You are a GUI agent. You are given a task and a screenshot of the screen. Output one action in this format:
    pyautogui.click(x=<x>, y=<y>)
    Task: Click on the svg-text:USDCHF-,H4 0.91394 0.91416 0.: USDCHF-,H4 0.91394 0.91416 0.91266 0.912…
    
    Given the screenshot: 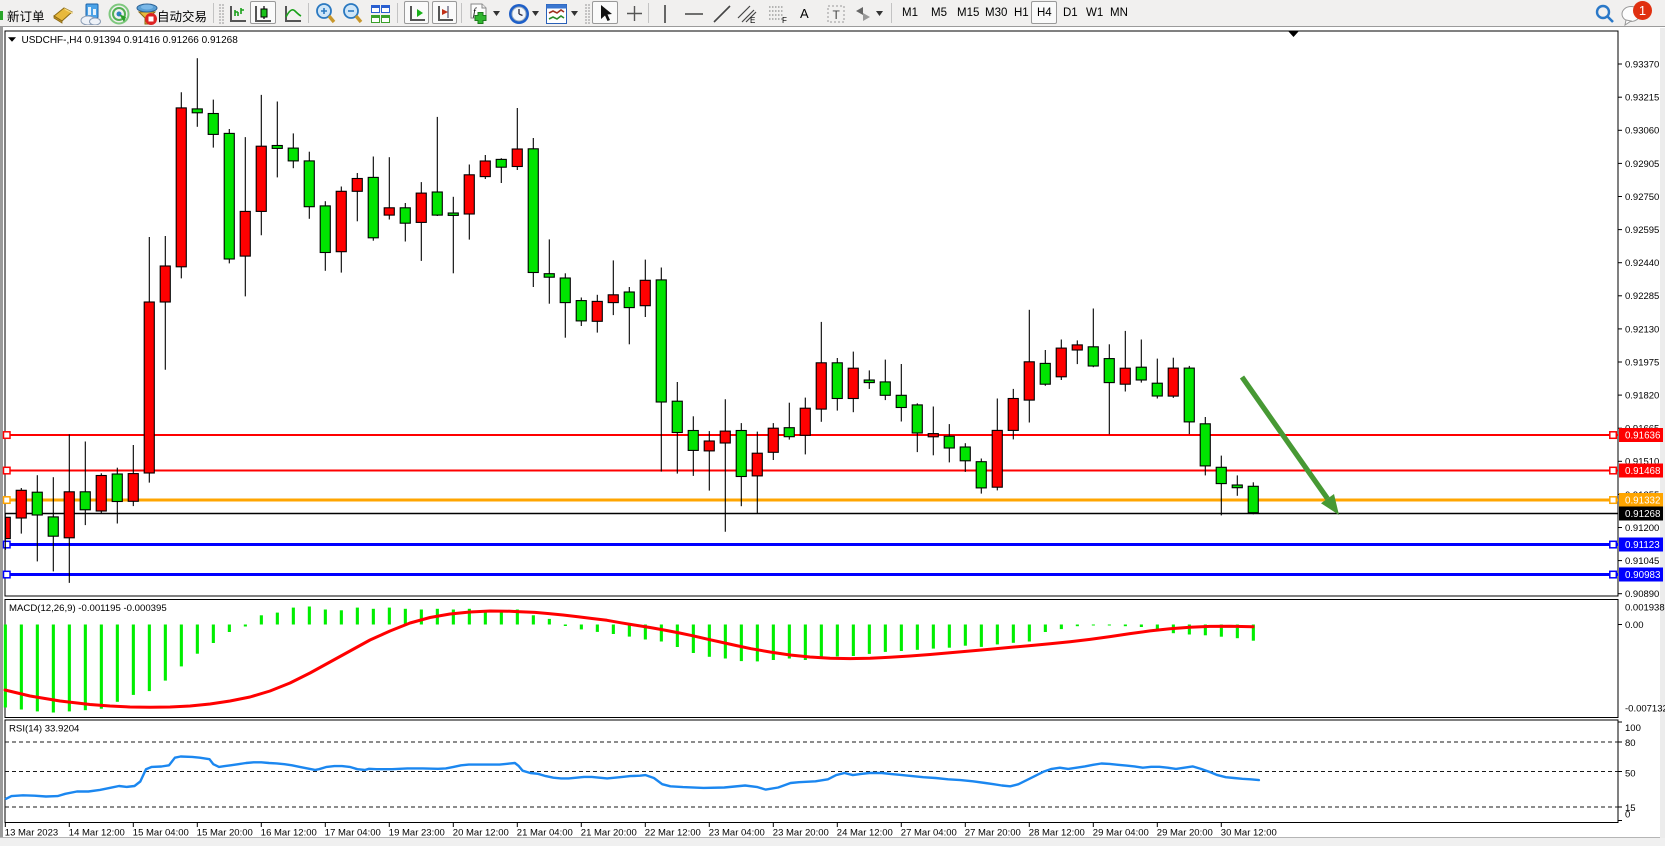 What is the action you would take?
    pyautogui.click(x=130, y=40)
    